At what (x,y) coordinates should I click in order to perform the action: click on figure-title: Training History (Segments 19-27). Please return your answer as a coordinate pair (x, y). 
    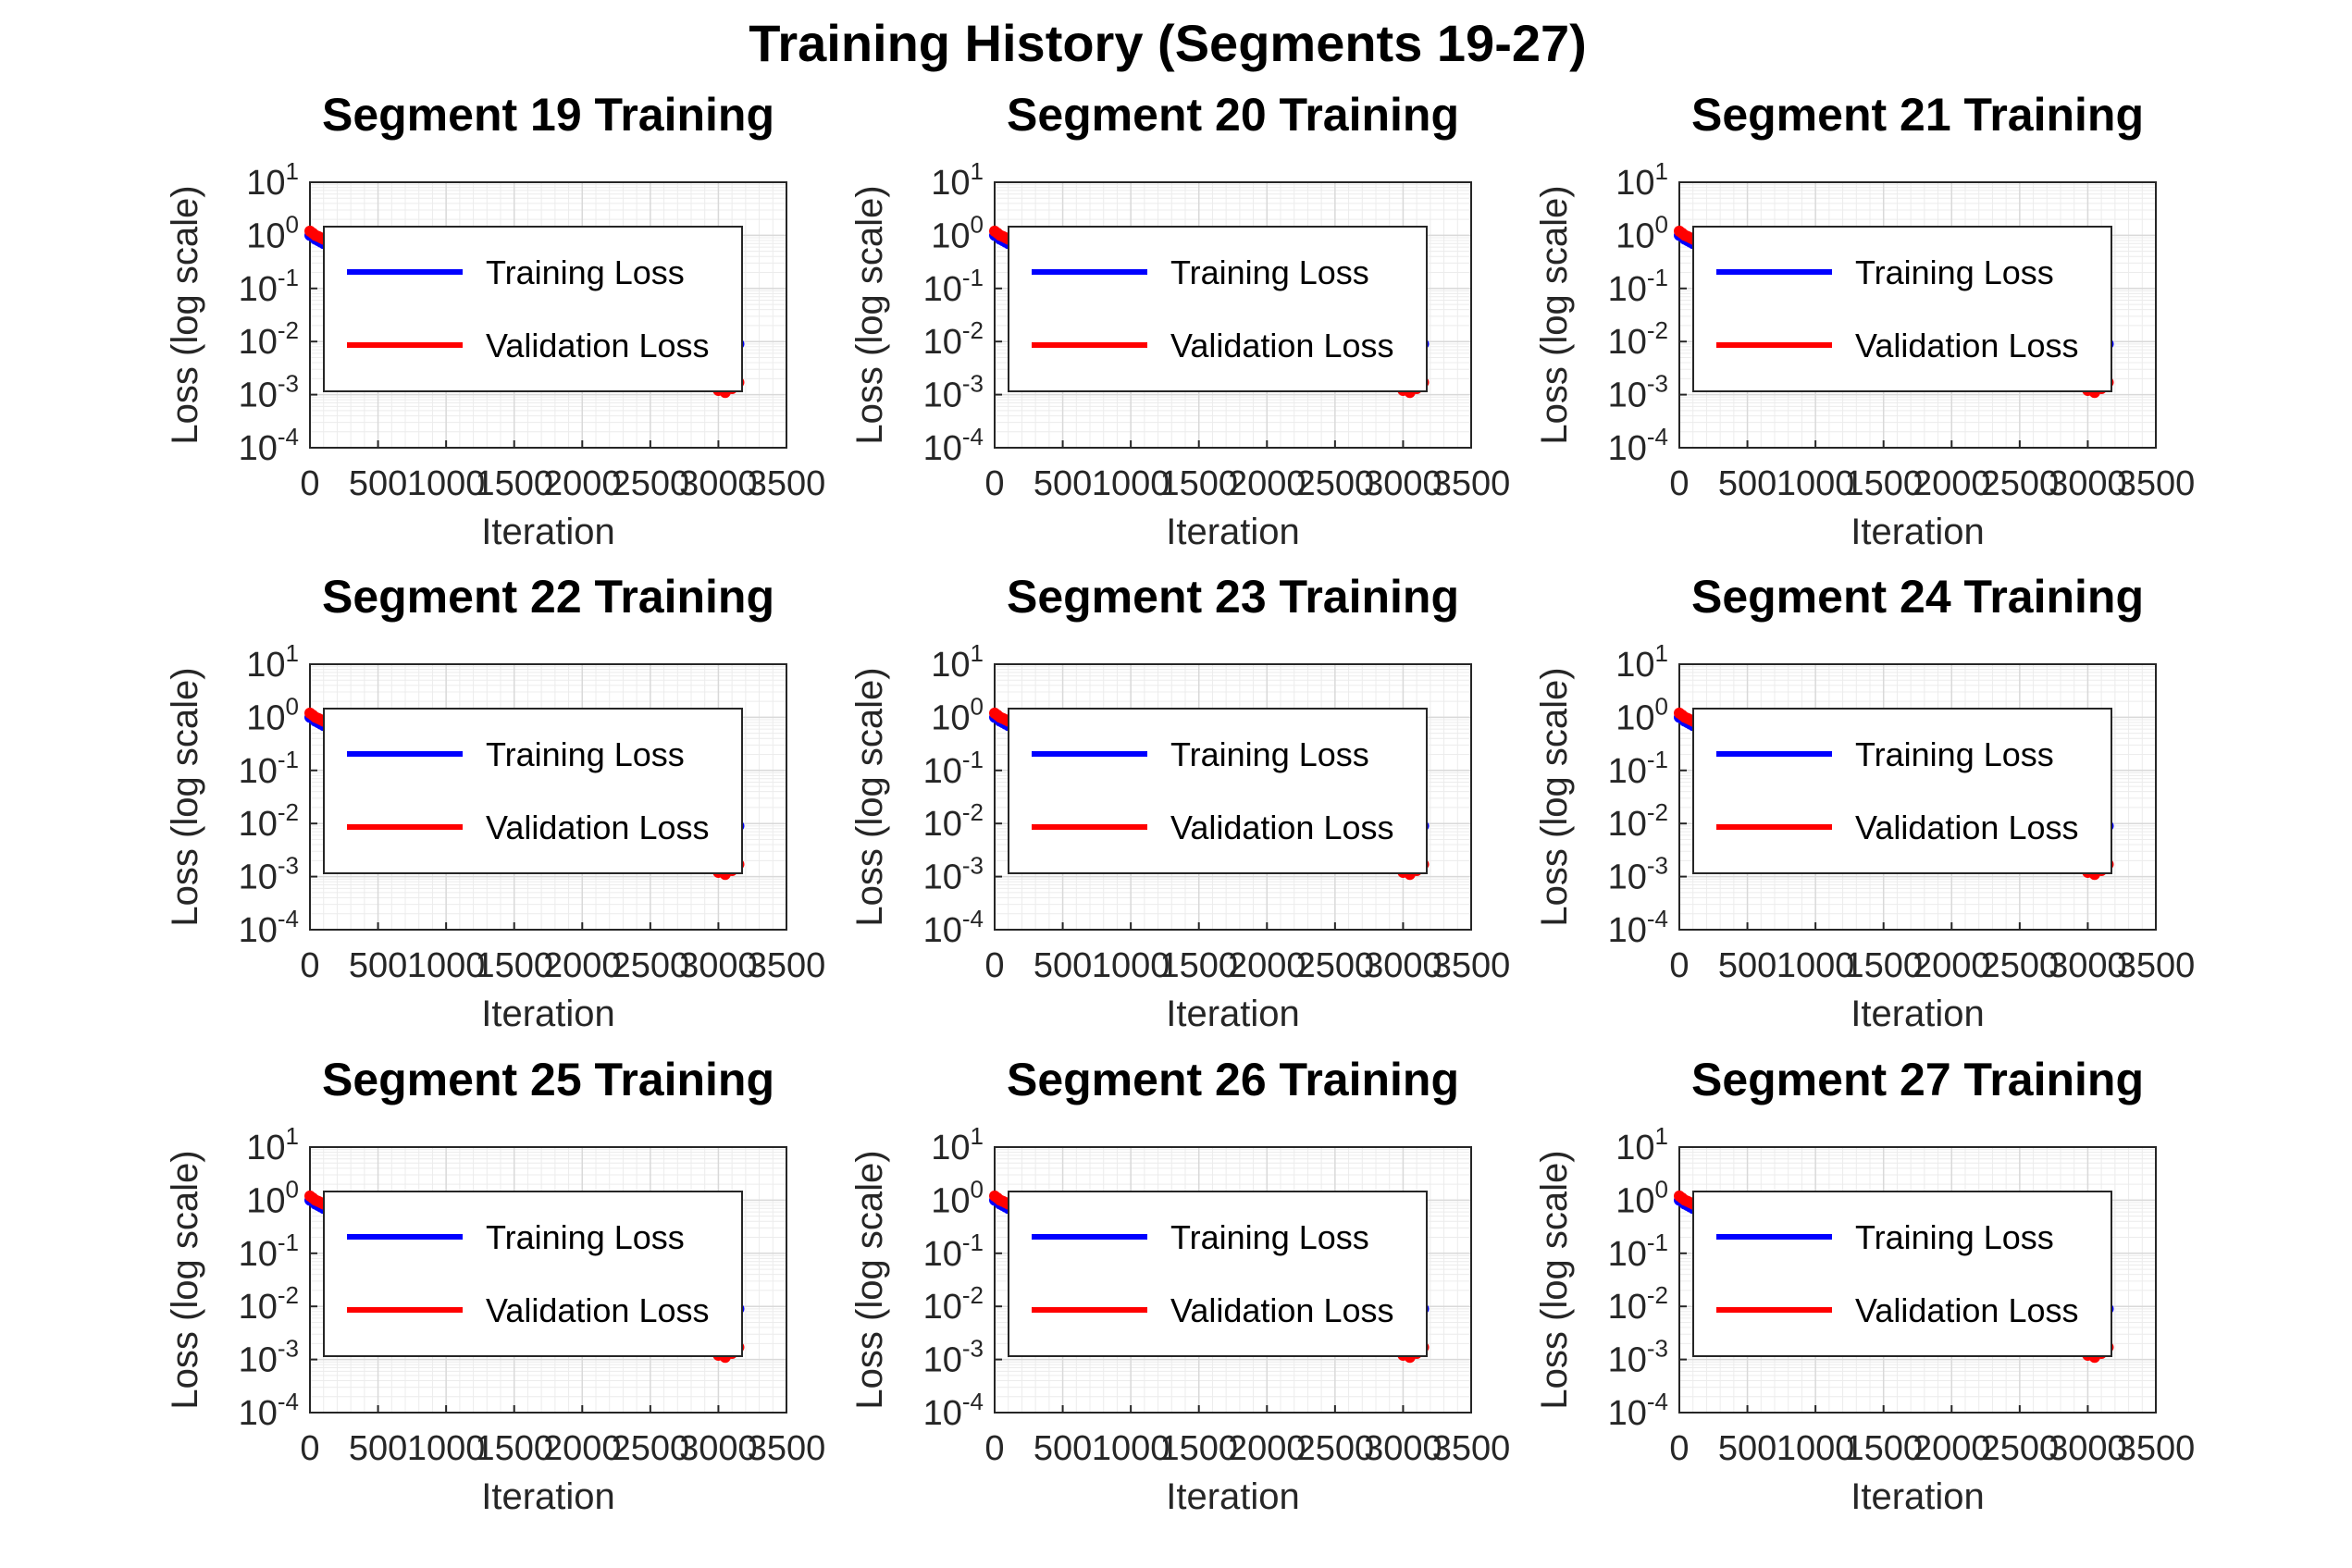
    Looking at the image, I should click on (1168, 43).